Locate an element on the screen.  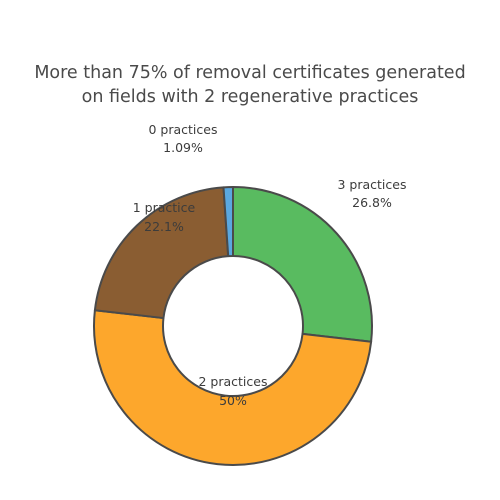
slice-label-name: 3 practices is located at coordinates (372, 184).